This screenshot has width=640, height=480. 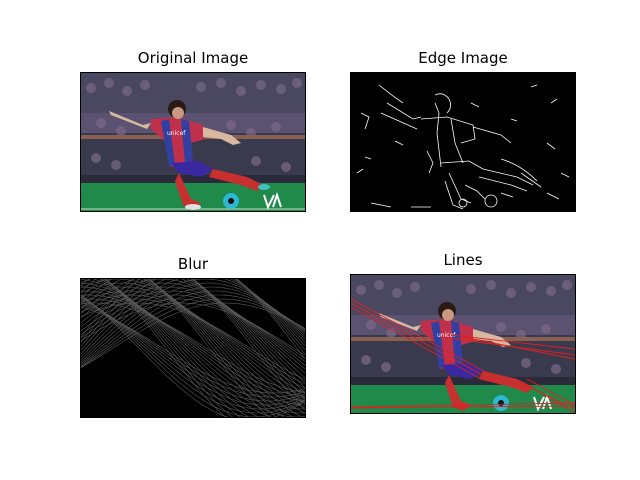 I want to click on shirt-sponsor: unicef, so click(x=176, y=133).